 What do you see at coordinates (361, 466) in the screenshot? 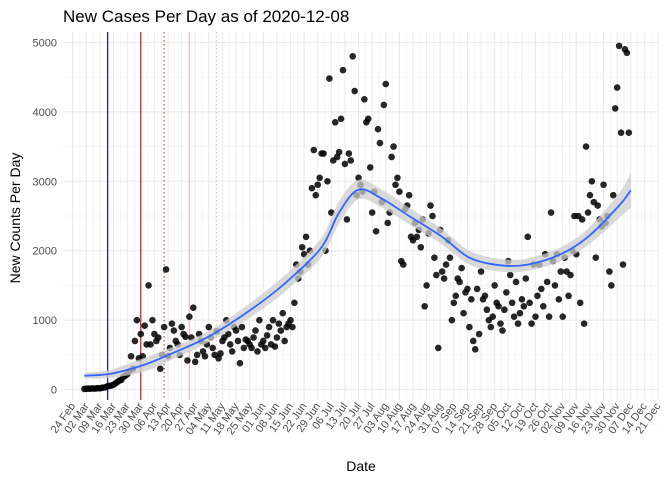
I see `x-axis-title: Date` at bounding box center [361, 466].